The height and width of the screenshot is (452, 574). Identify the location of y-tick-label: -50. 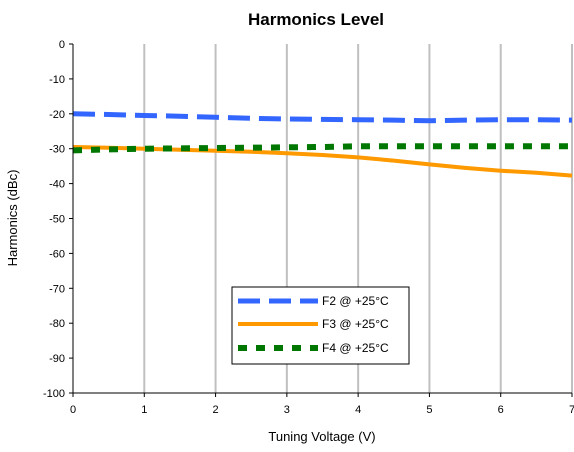
(57, 220).